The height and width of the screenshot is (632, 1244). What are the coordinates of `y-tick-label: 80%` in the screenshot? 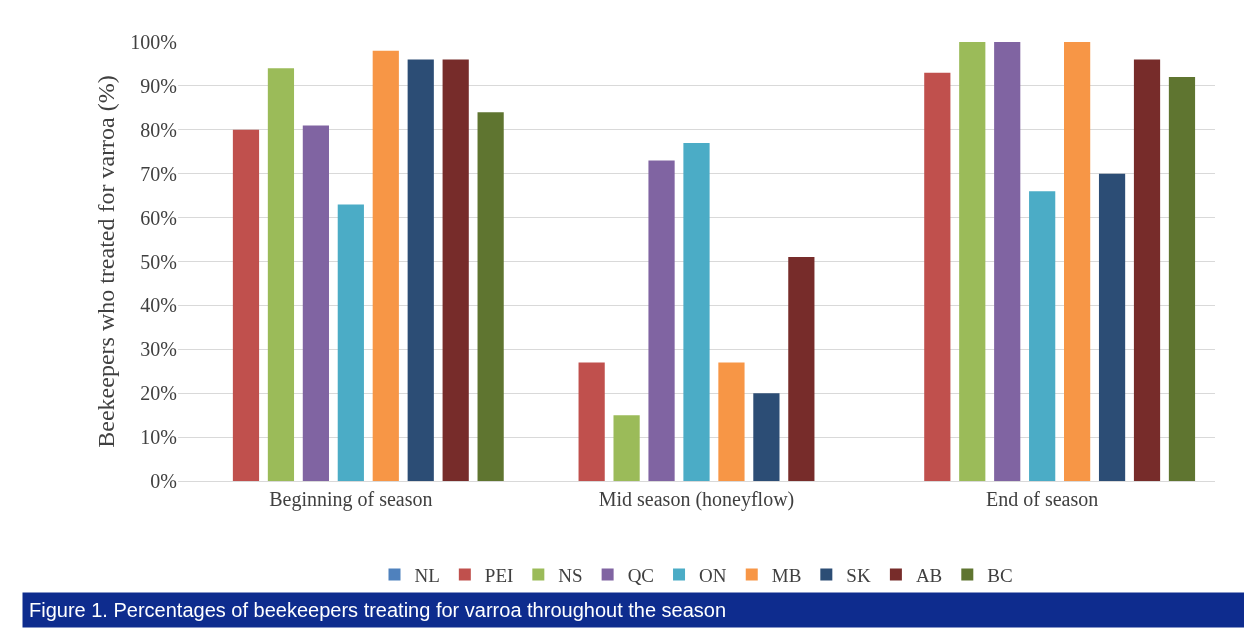 It's located at (158, 129).